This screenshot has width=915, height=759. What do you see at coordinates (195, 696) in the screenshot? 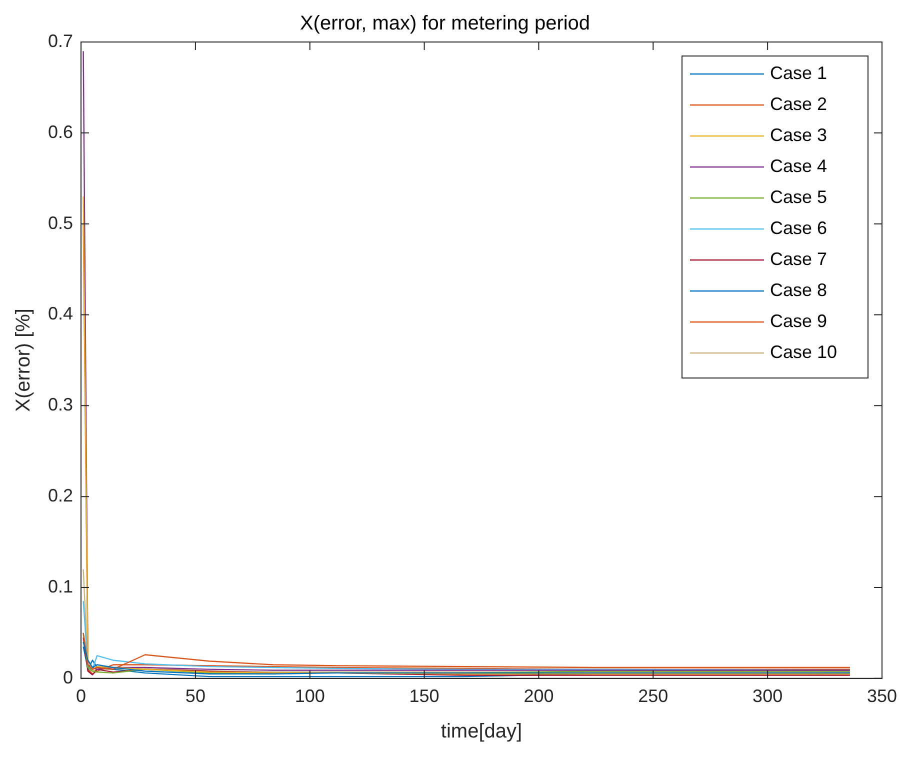
I see `x-tick-label: 50` at bounding box center [195, 696].